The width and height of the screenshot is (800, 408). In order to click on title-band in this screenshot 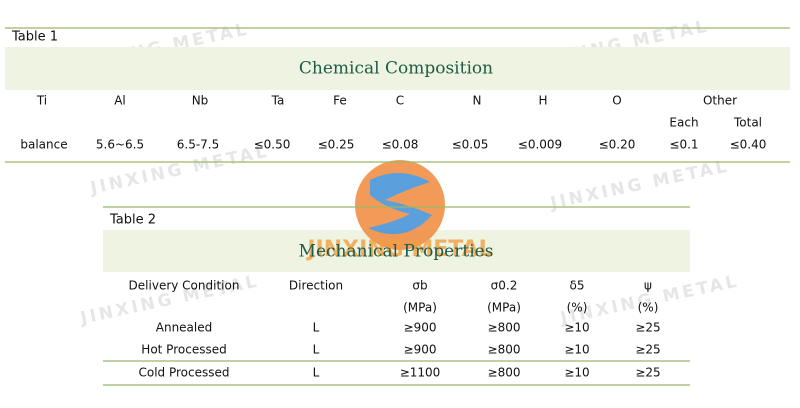, I will do `click(397, 68)`.